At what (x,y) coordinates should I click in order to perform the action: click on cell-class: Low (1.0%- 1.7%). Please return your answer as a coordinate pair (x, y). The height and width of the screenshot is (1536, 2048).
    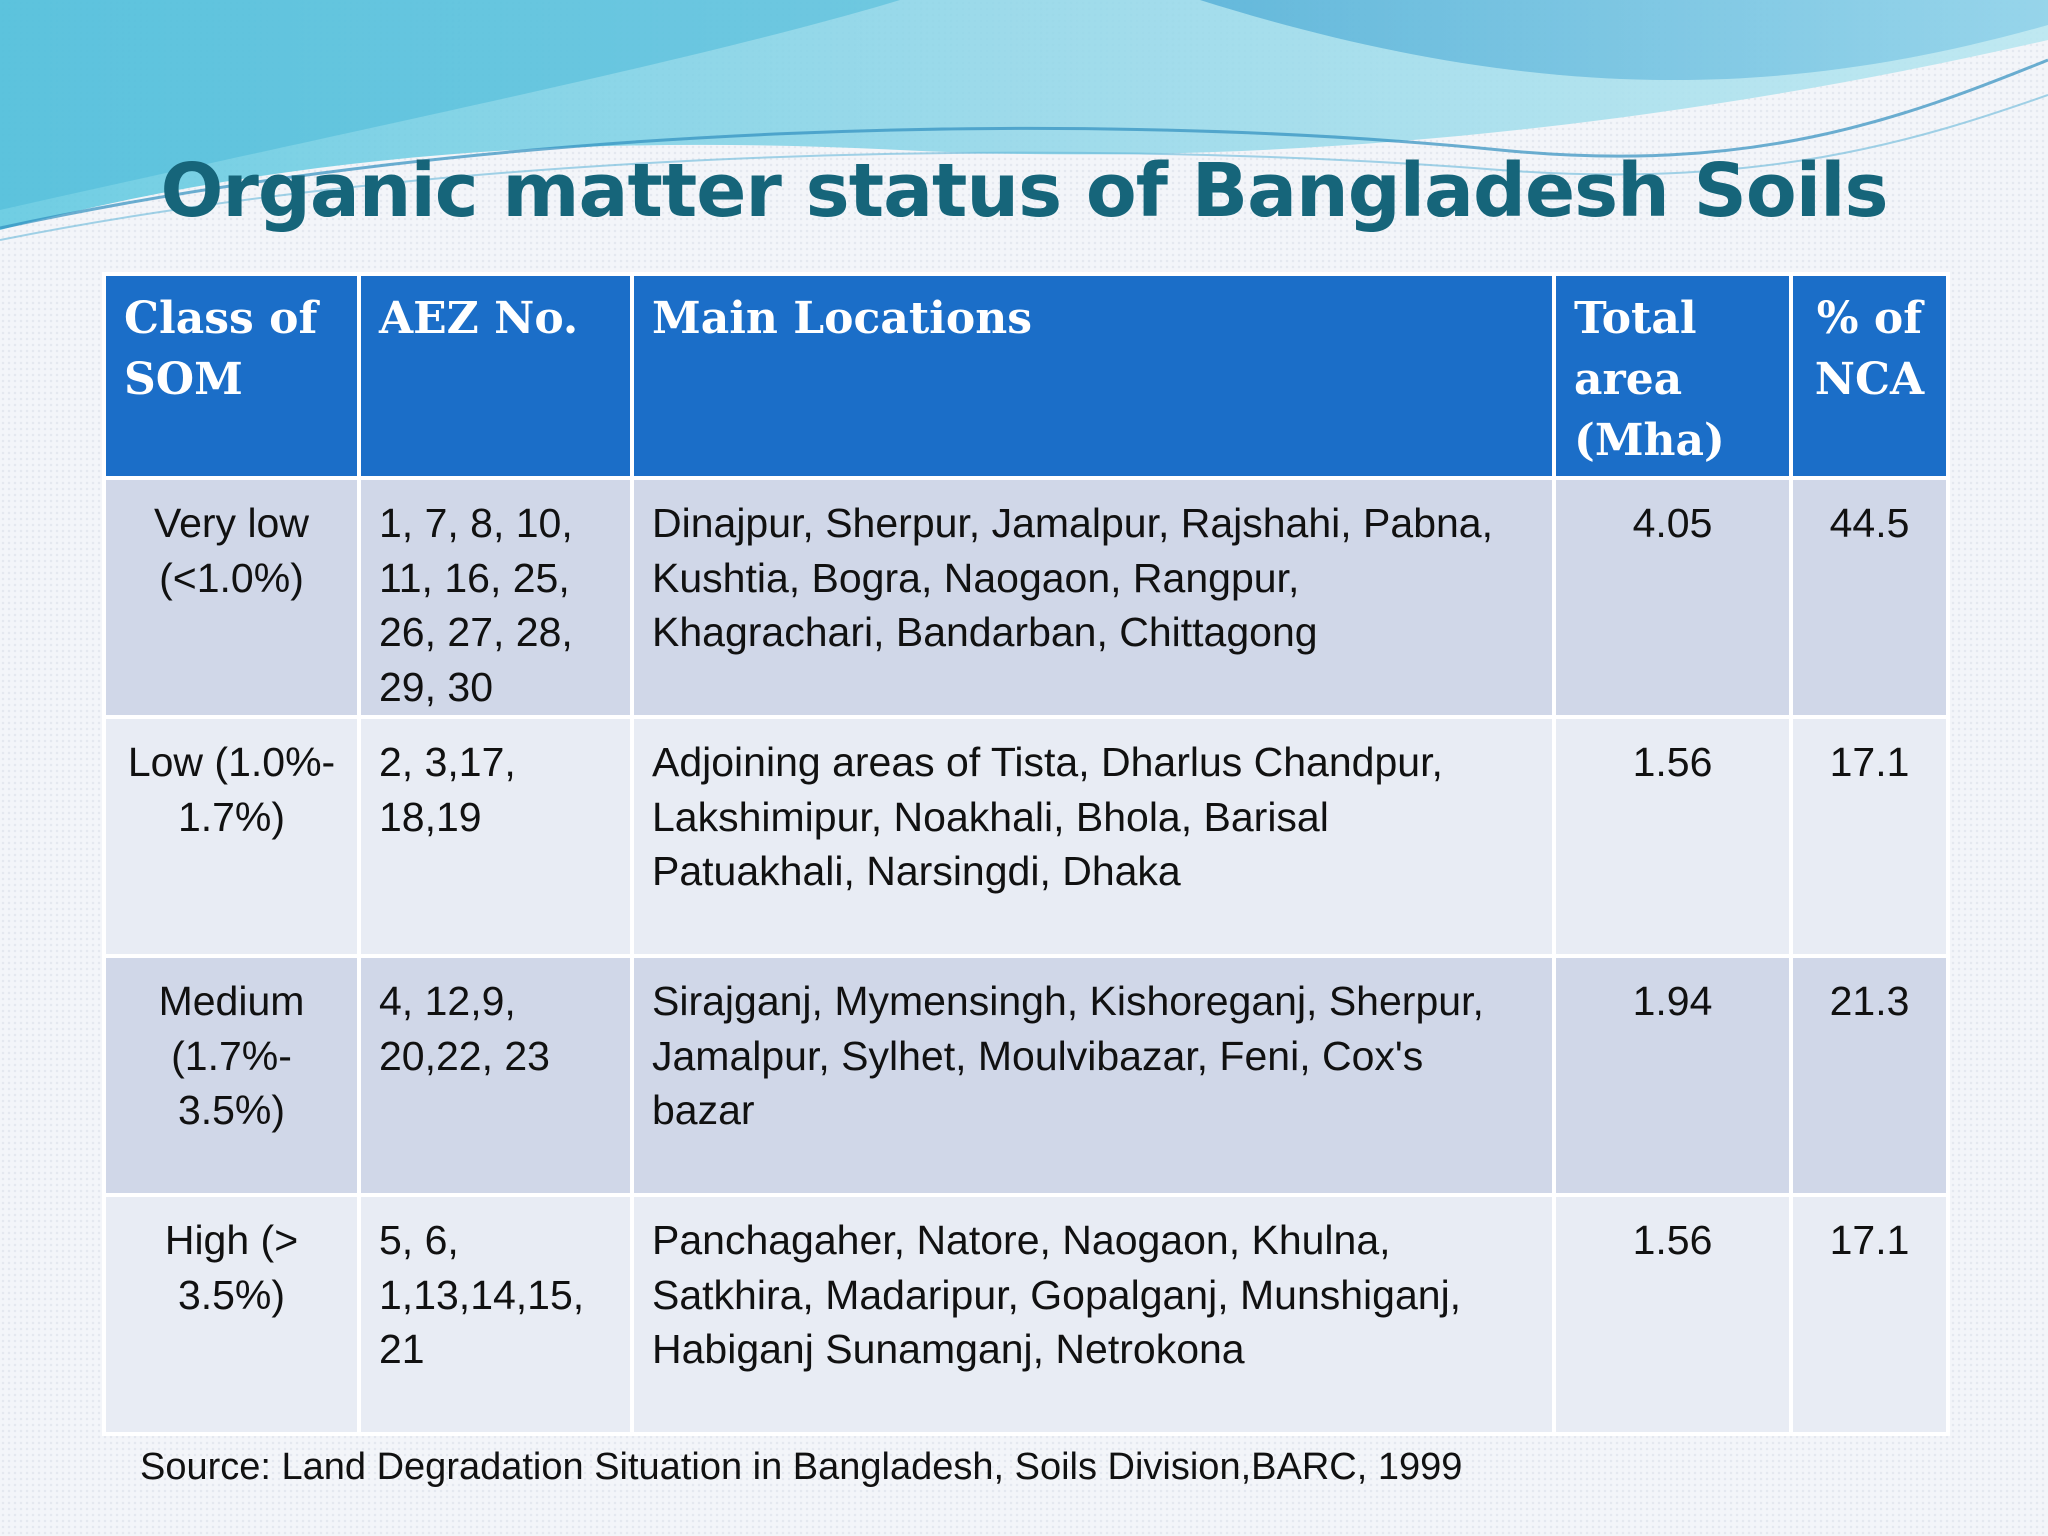
    Looking at the image, I should click on (231, 836).